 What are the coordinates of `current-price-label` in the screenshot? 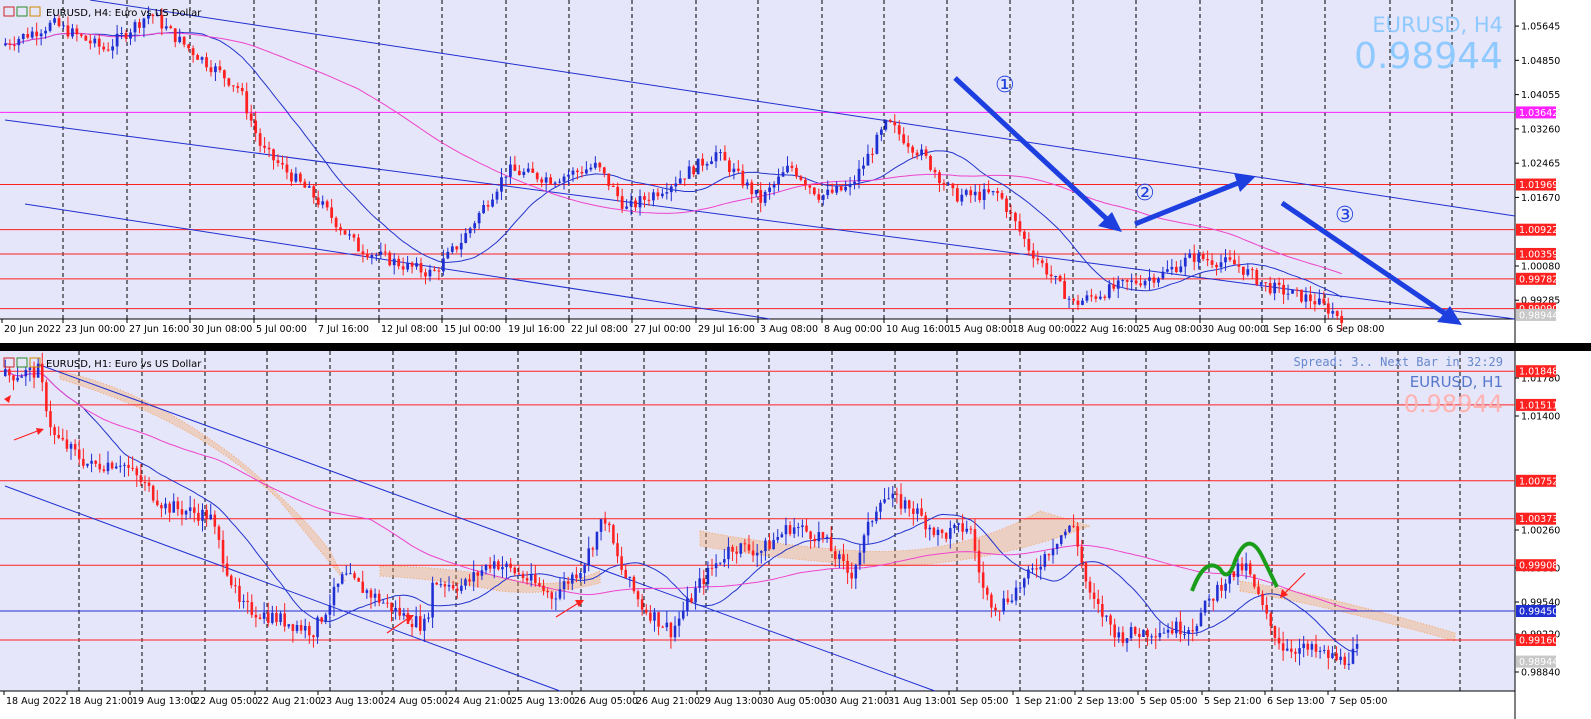 It's located at (1536, 314).